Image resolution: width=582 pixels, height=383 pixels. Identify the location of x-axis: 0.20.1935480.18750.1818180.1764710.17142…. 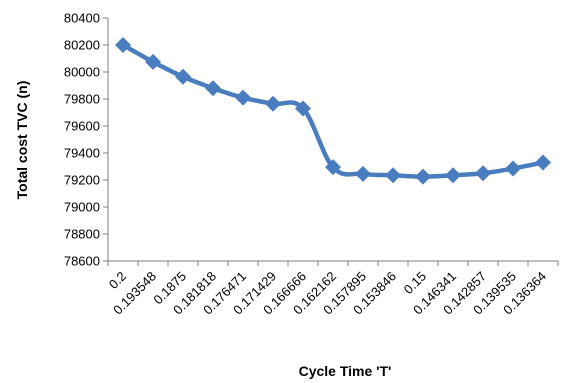
(332, 288).